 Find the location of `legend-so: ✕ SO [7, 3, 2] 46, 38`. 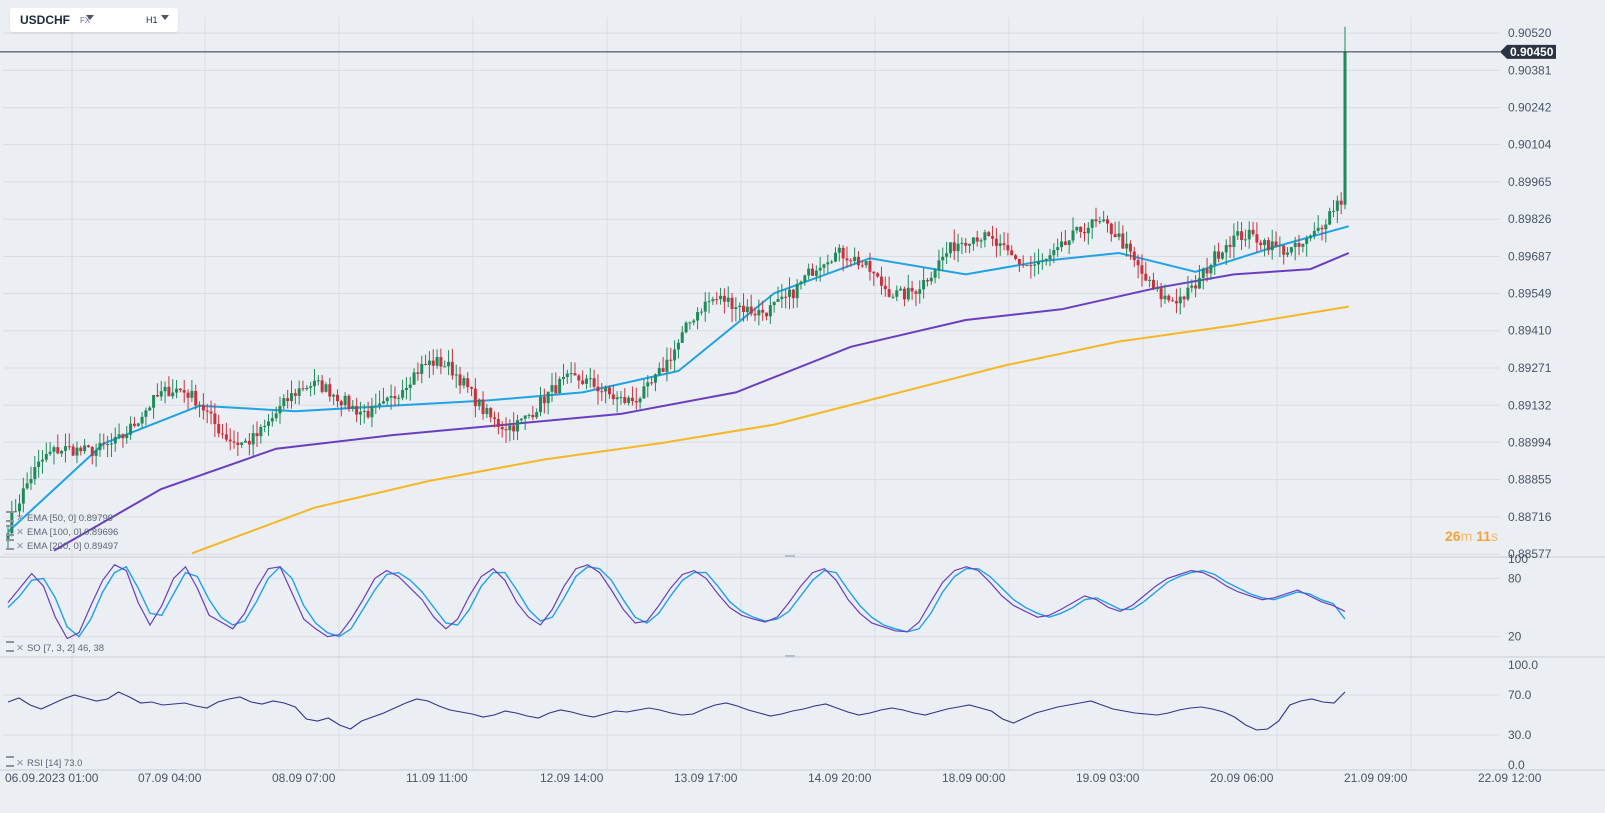

legend-so: ✕ SO [7, 3, 2] 46, 38 is located at coordinates (55, 647).